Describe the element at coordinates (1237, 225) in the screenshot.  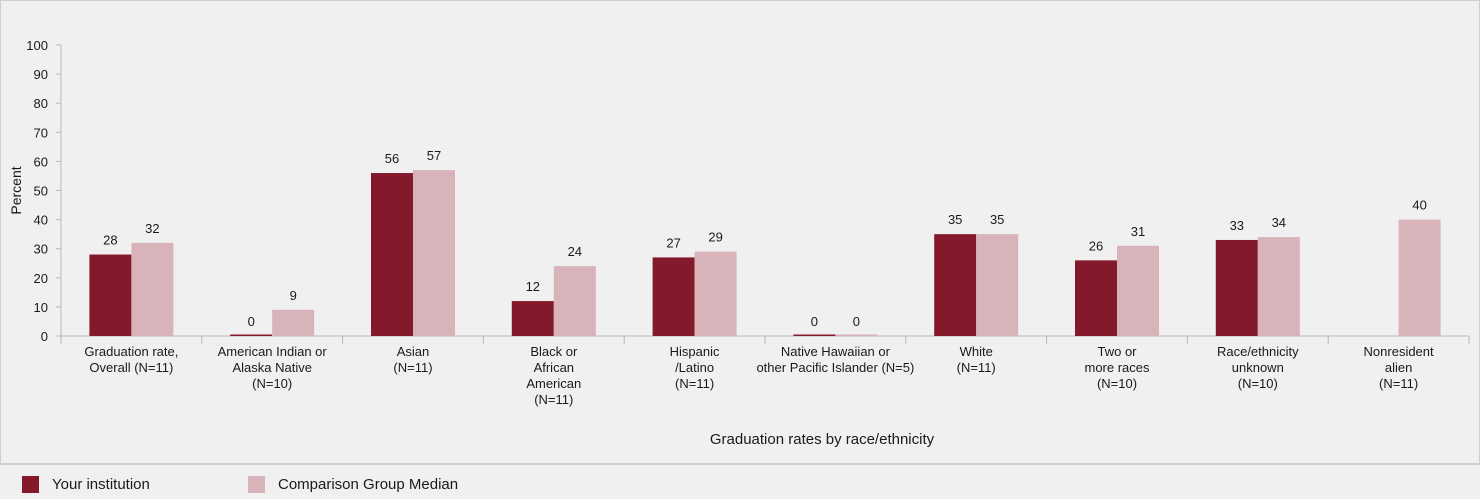
I see `data-label: 33` at that location.